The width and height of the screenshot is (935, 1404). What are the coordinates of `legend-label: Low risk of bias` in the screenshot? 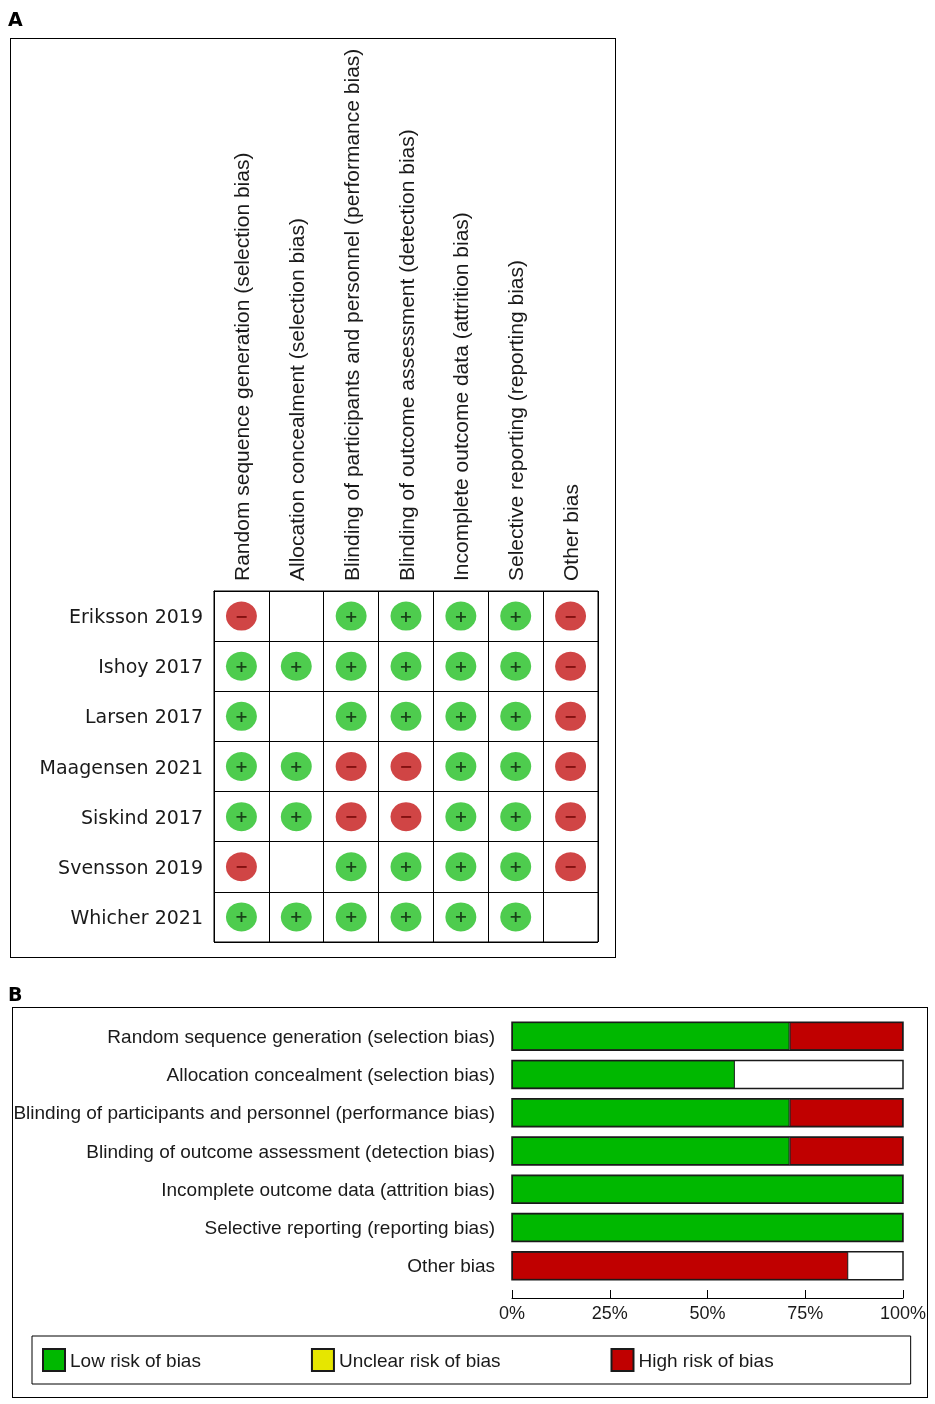 It's located at (135, 1360).